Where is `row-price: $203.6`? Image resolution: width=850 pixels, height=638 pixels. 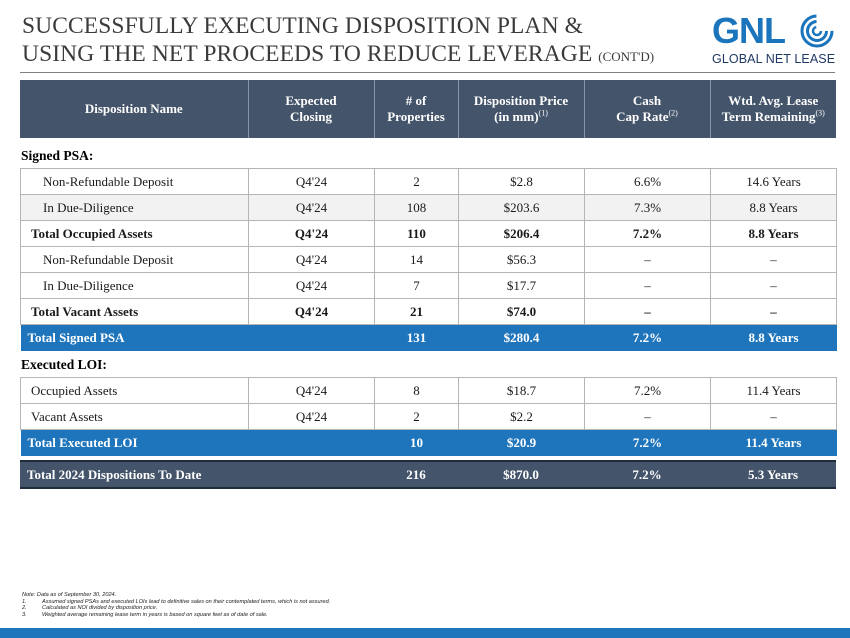 row-price: $203.6 is located at coordinates (521, 207).